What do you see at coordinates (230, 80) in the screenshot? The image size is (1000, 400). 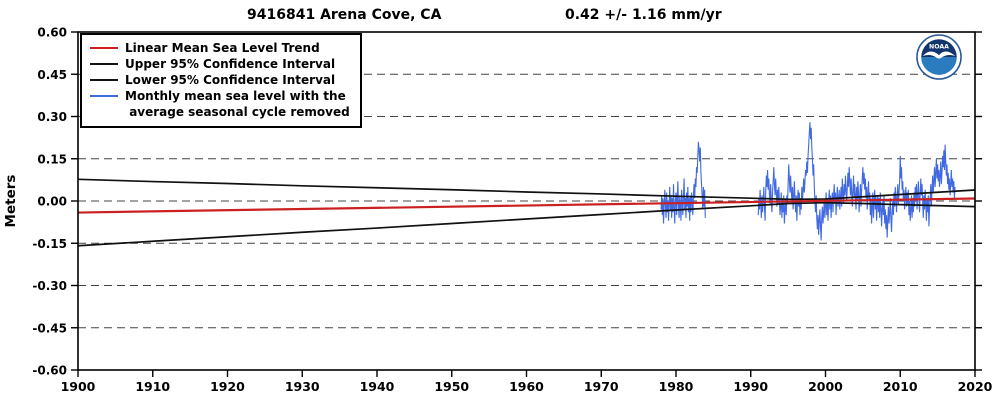 I see `legend-item-label: Lower 95% Confidence Interval` at bounding box center [230, 80].